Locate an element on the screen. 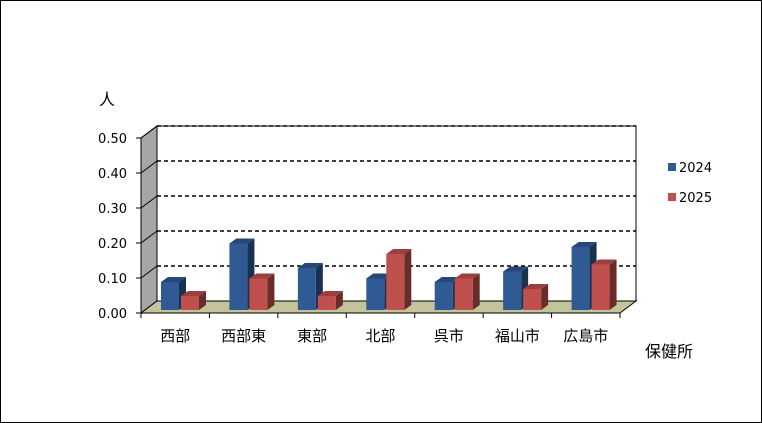 Image resolution: width=762 pixels, height=423 pixels. x-tick-label: 福山市 is located at coordinates (517, 336).